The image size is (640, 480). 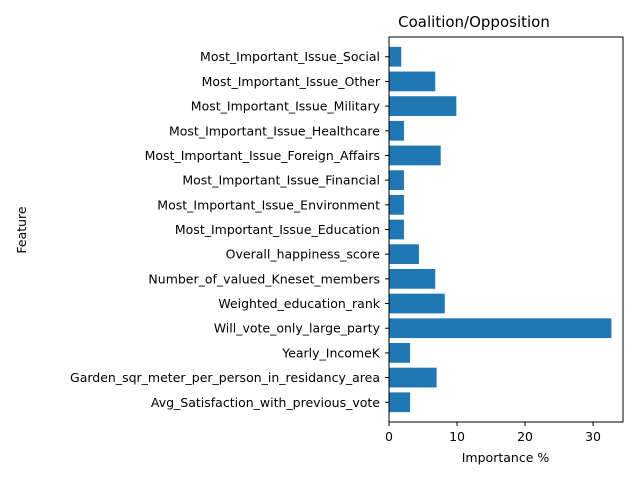 I want to click on chart-title: Coalition/Opposition, so click(x=474, y=22).